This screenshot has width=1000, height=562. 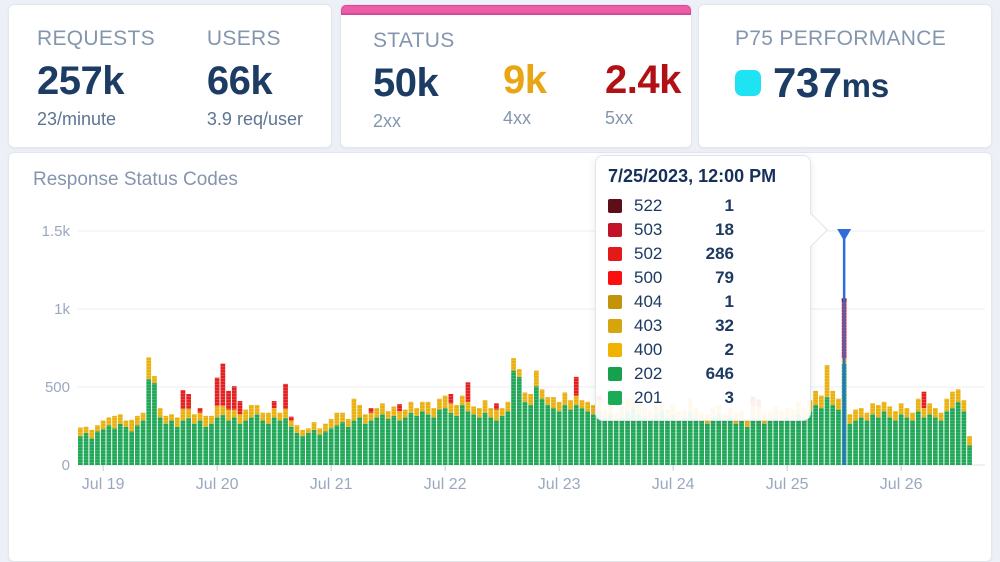 I want to click on tooltip-code: 503, so click(x=648, y=229).